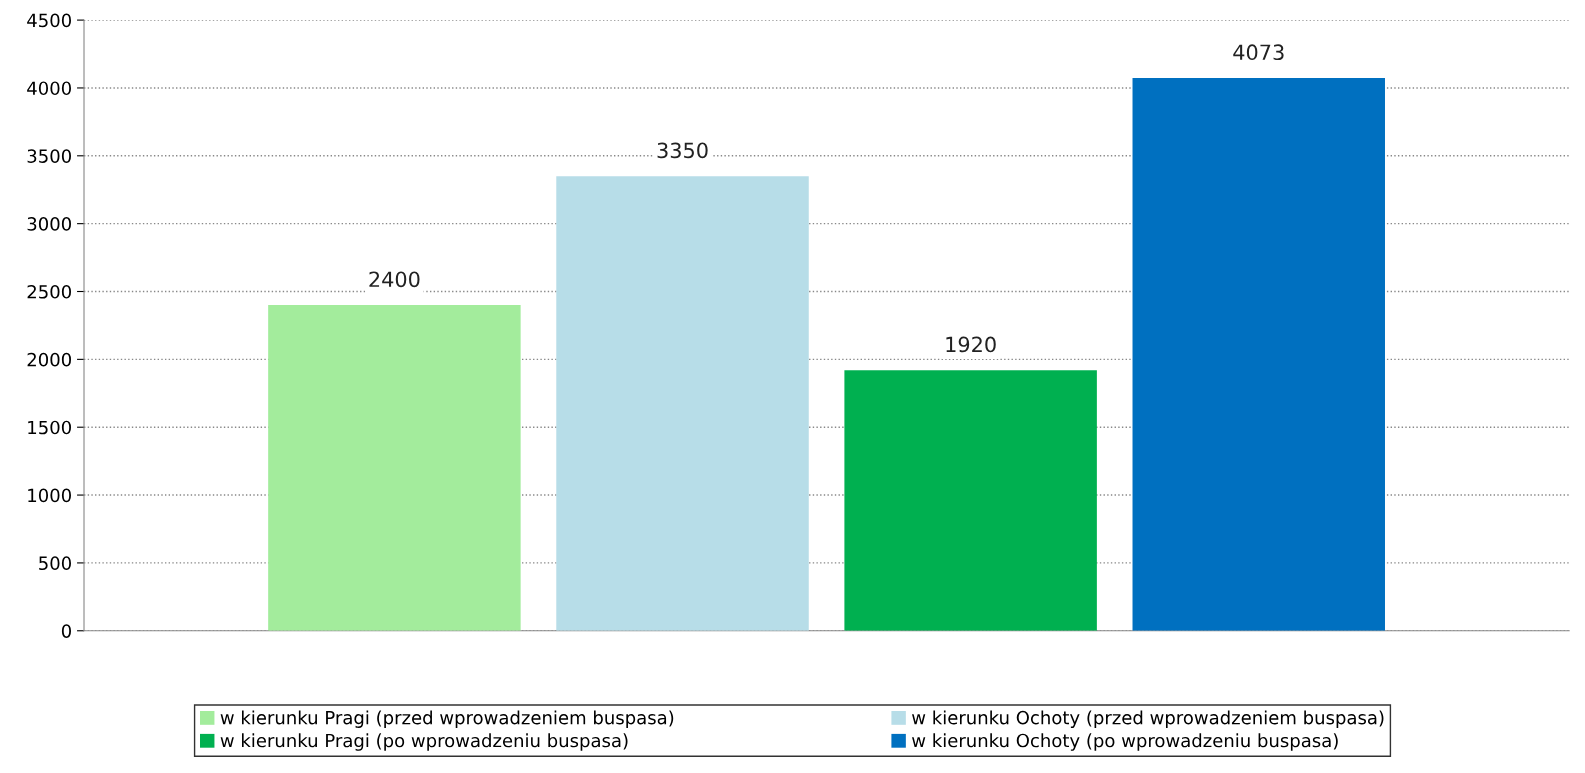  What do you see at coordinates (1148, 719) in the screenshot?
I see `legend-label: w kierunku Ochoty (przed wprowadzeniem buspasa)` at bounding box center [1148, 719].